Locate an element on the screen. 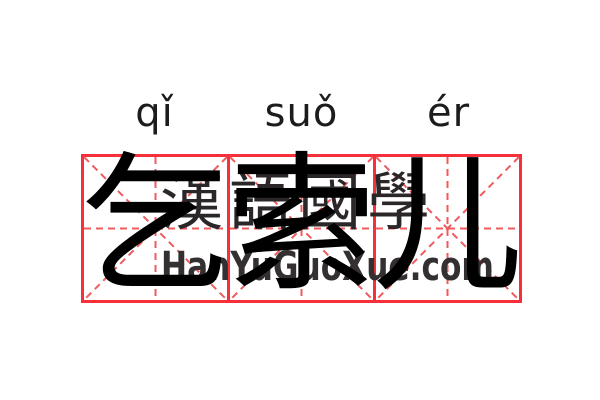 The width and height of the screenshot is (600, 400). hanzi-character-3: 儿 is located at coordinates (447, 225).